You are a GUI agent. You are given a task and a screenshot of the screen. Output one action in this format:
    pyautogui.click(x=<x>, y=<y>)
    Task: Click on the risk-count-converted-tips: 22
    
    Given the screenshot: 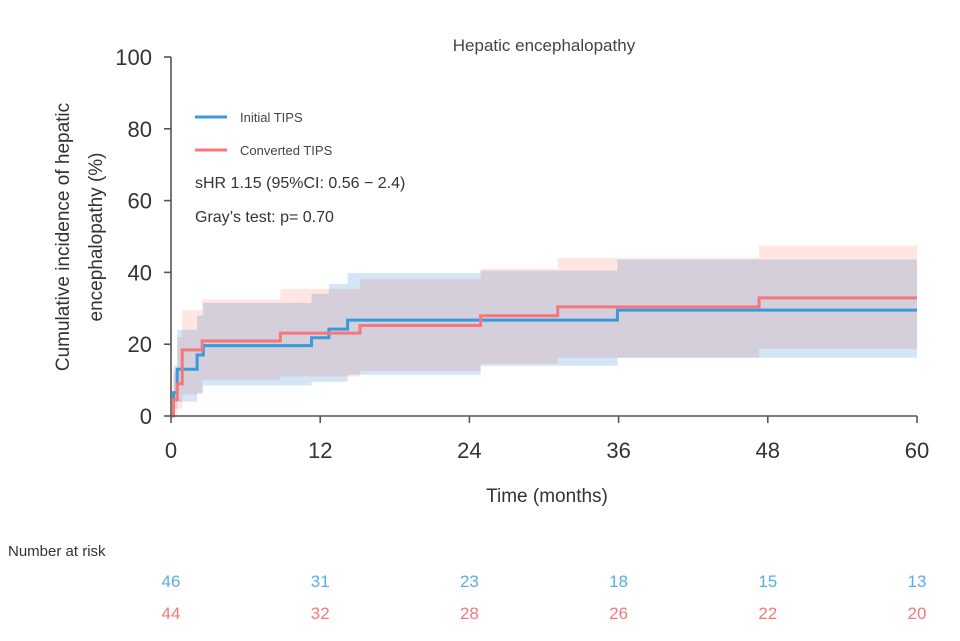 What is the action you would take?
    pyautogui.click(x=767, y=613)
    